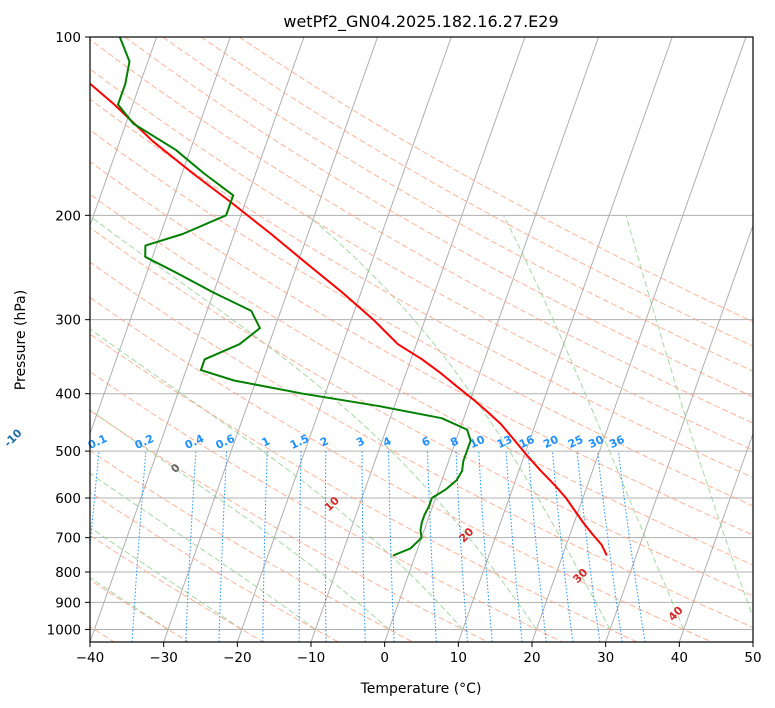 Image resolution: width=775 pixels, height=708 pixels. I want to click on x-tick-label: −40, so click(90, 658).